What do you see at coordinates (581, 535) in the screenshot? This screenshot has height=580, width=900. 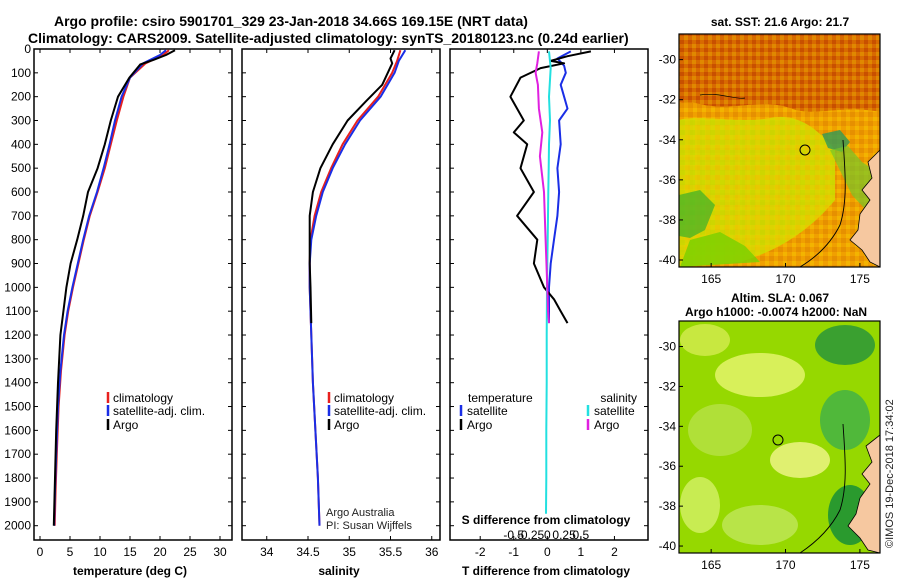 I see `s-tick-label: 0.5` at bounding box center [581, 535].